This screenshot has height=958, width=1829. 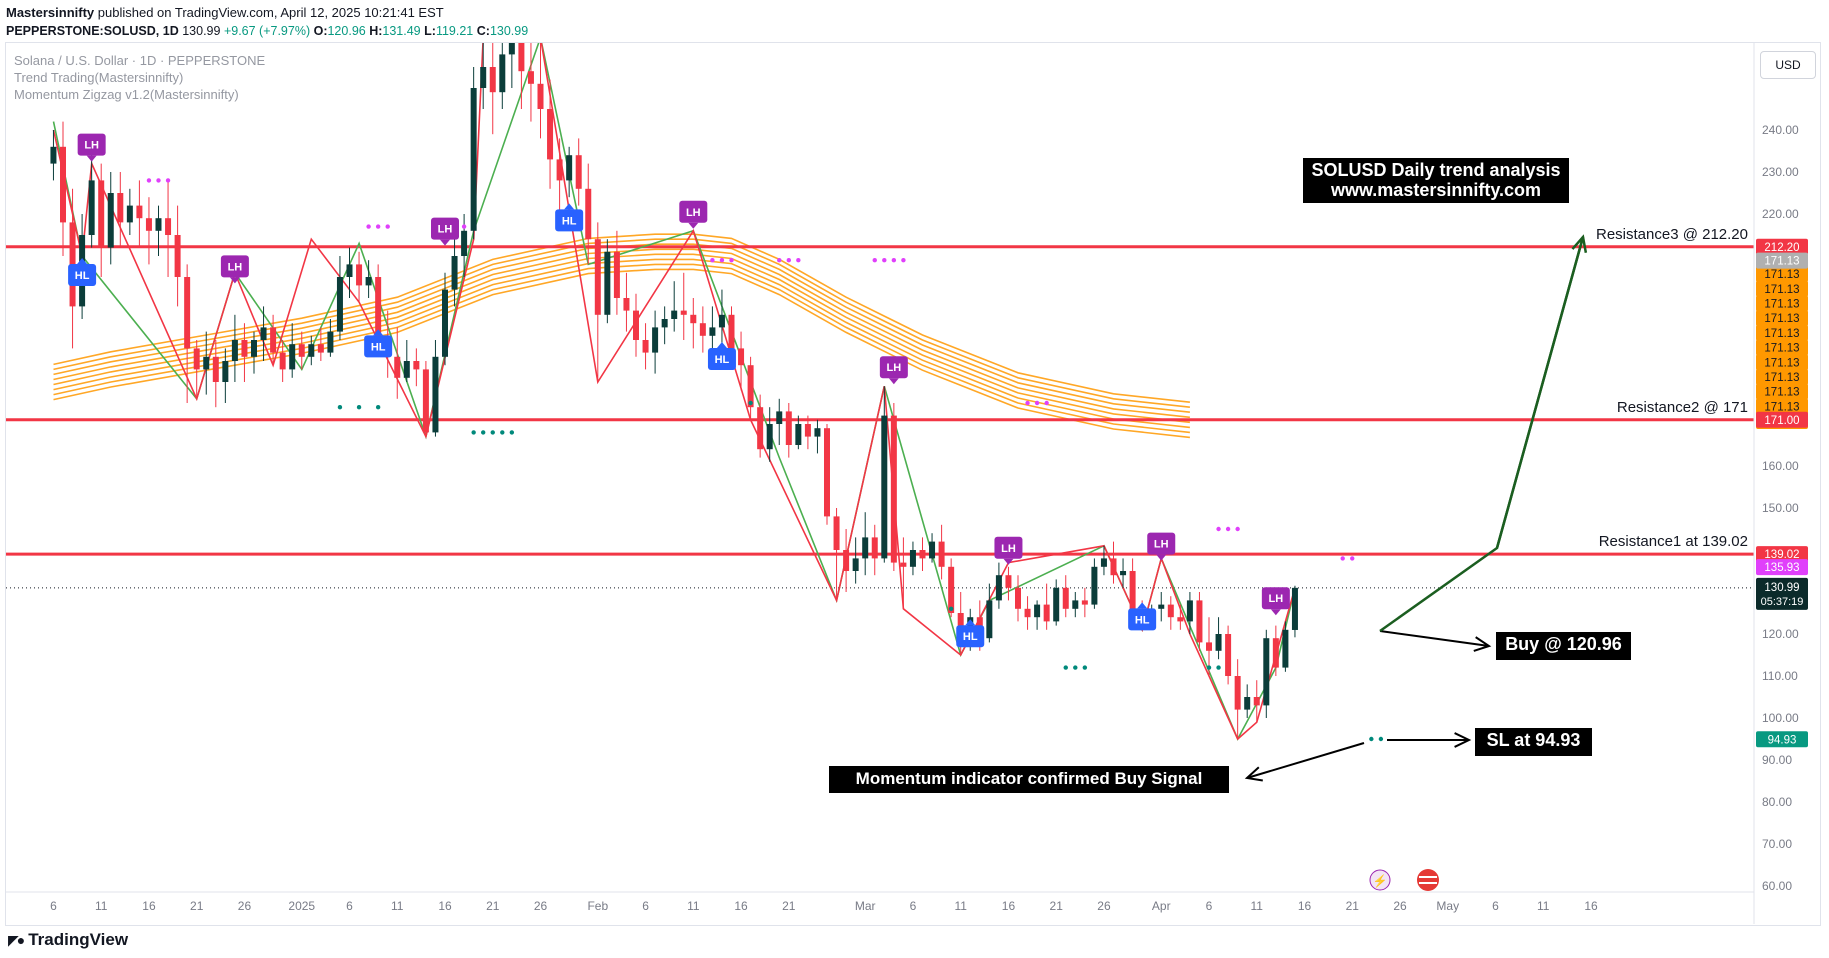 I want to click on ma-band-tag-bg, so click(x=1782, y=347).